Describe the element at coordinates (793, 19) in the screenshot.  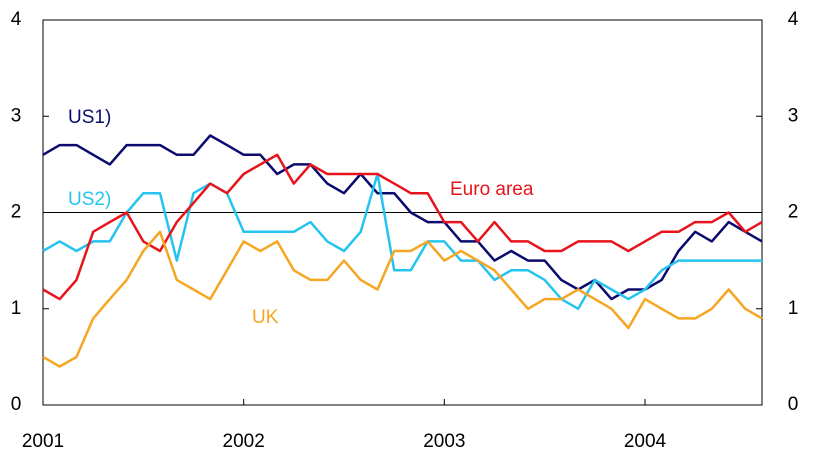
I see `y2-tick-label: 4` at that location.